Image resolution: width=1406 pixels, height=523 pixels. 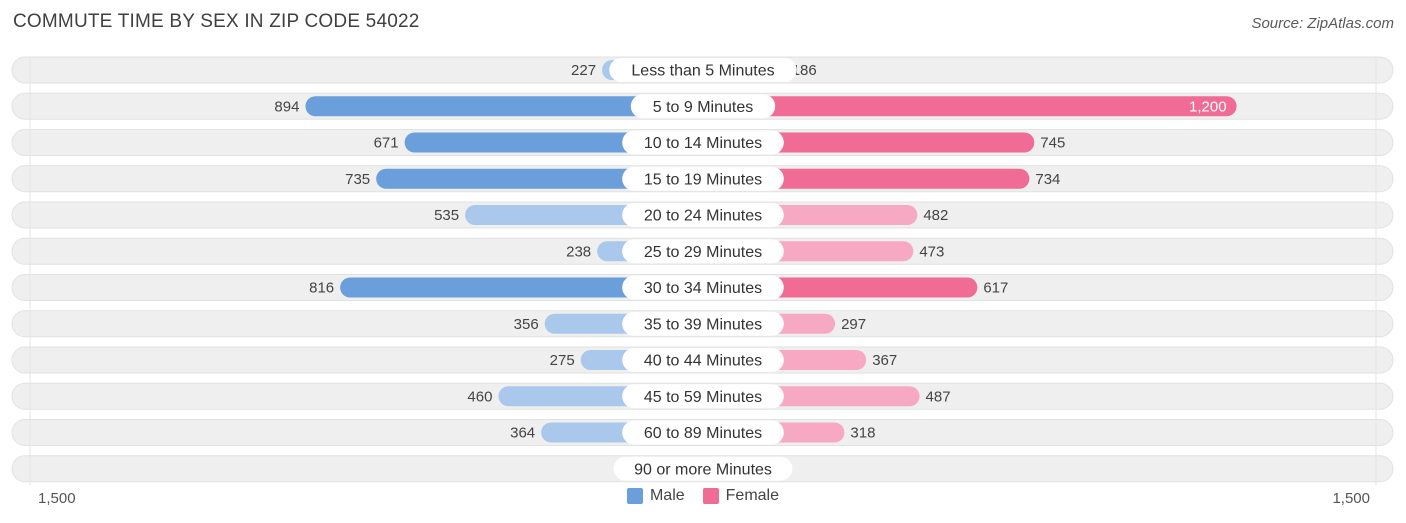 I want to click on chart-legend: Male Female, so click(x=703, y=496).